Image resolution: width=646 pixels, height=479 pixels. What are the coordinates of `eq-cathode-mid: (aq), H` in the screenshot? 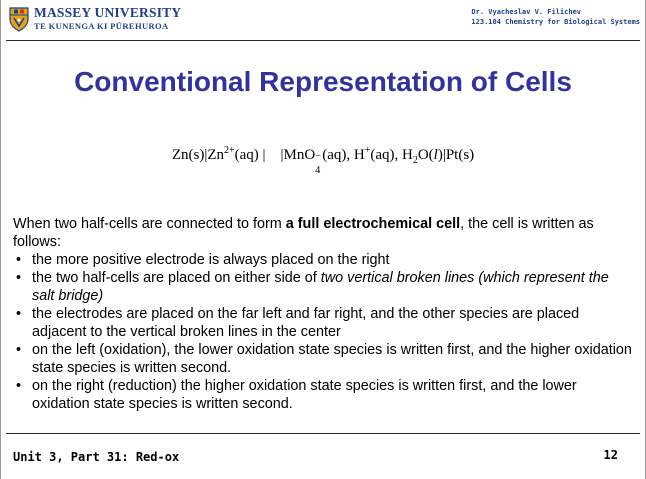 It's located at (343, 155).